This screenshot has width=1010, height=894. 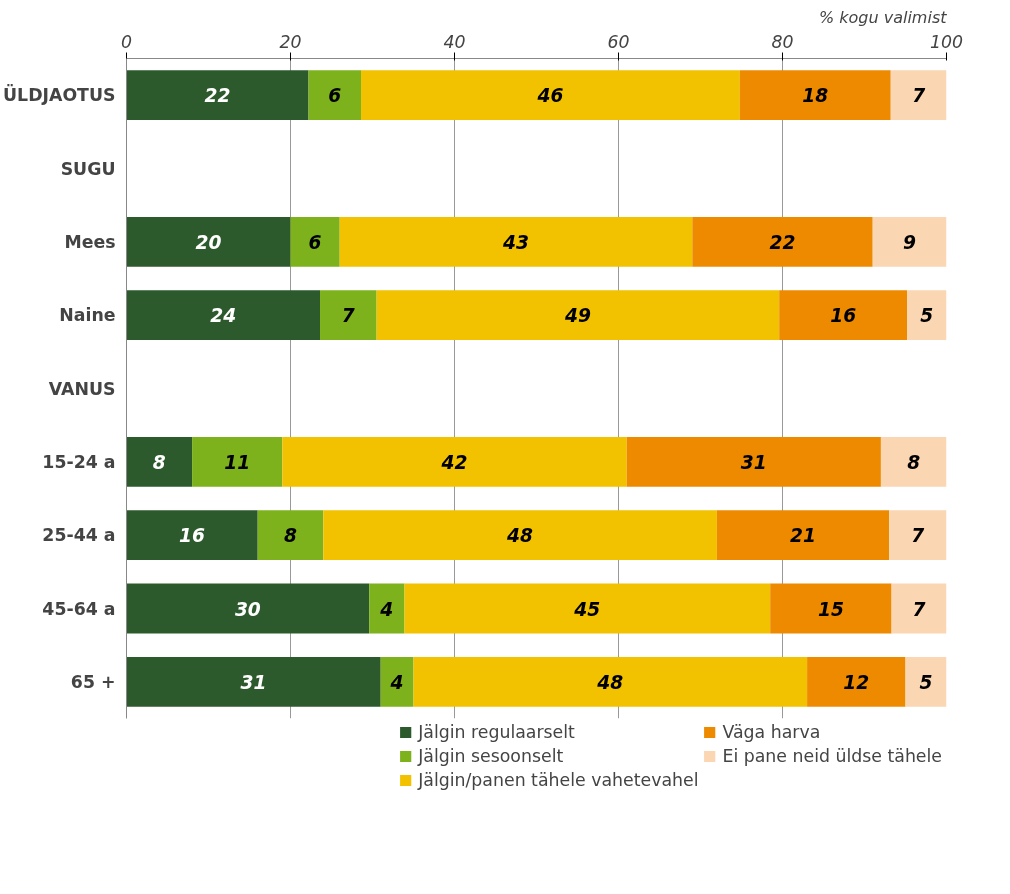 What do you see at coordinates (87, 315) in the screenshot?
I see `y-tick-label: Naine` at bounding box center [87, 315].